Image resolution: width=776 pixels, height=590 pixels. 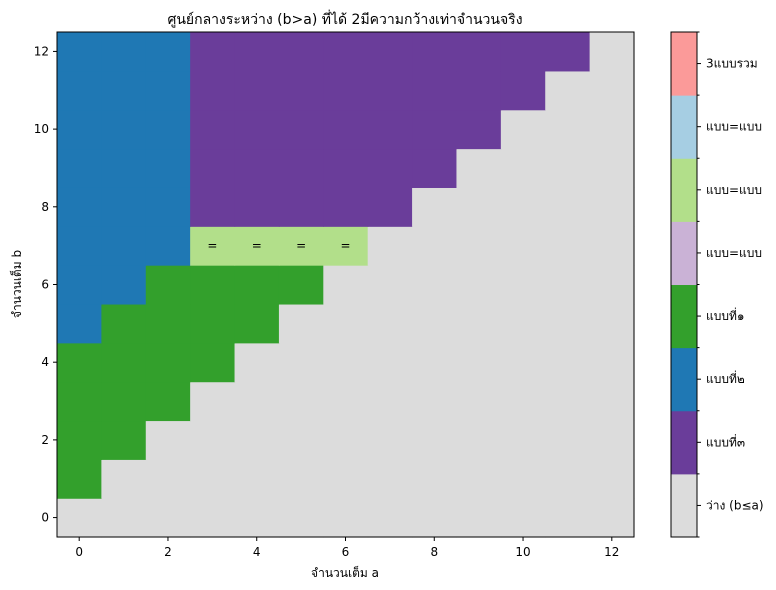 What do you see at coordinates (732, 64) in the screenshot?
I see `colorbar-label: 3แบบรวม` at bounding box center [732, 64].